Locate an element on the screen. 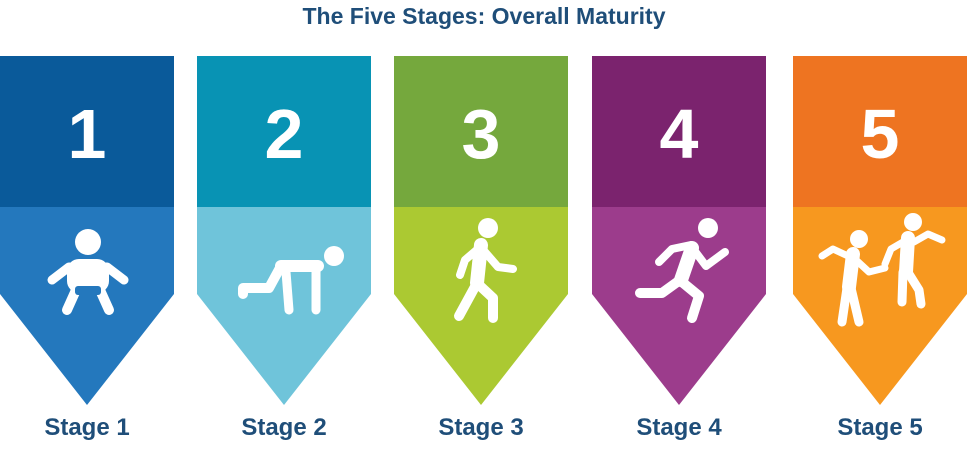  stage-number: 4 is located at coordinates (679, 134).